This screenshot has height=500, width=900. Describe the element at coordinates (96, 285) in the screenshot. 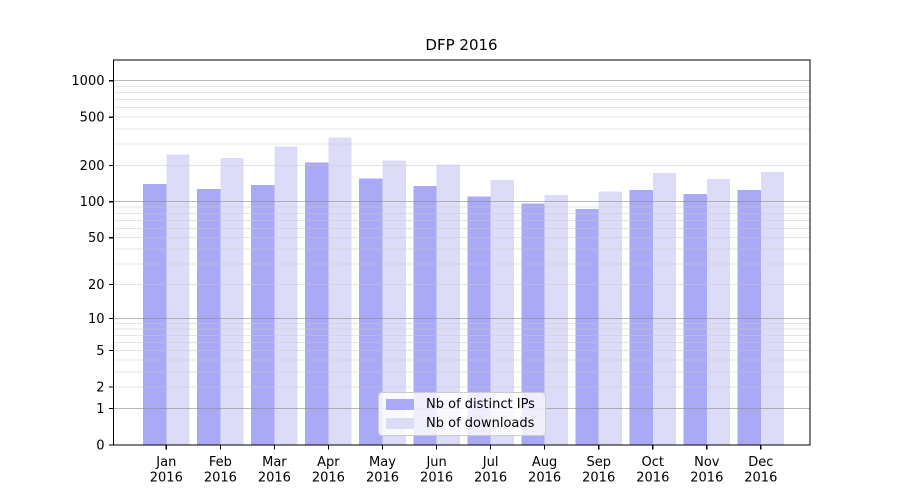

I see `y-tick-label: 20` at that location.